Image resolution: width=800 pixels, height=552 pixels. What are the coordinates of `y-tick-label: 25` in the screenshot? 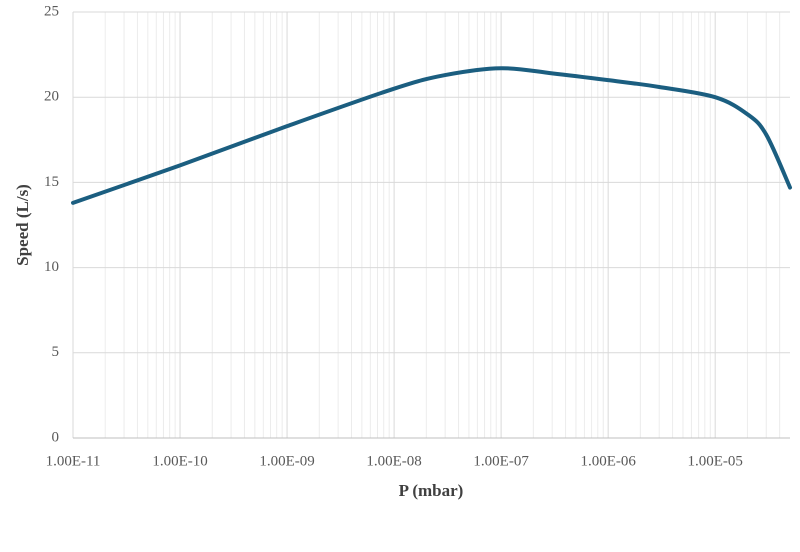 It's located at (51, 11).